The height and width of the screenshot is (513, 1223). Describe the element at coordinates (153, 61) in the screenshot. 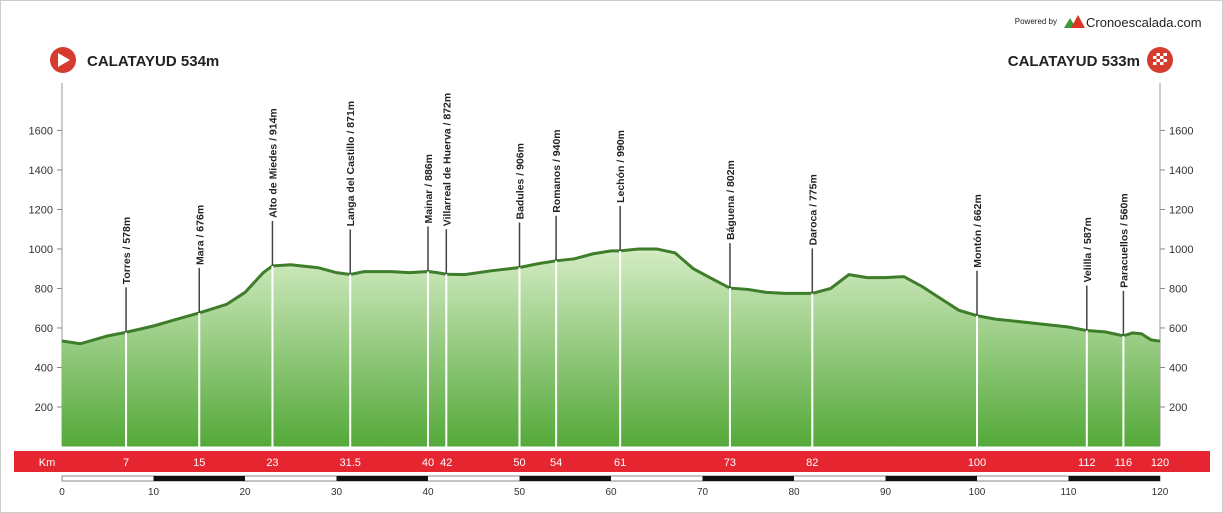

I see `start-label: CALATAYUD 534m` at that location.